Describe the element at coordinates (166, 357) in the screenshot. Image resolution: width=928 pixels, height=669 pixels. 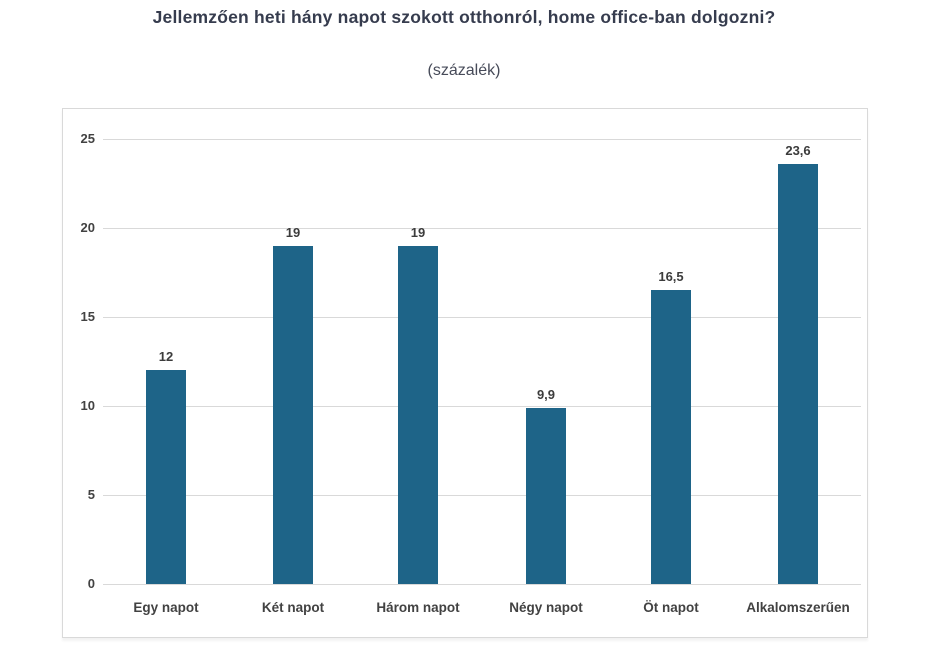
I see `bar-value-label: 12` at that location.